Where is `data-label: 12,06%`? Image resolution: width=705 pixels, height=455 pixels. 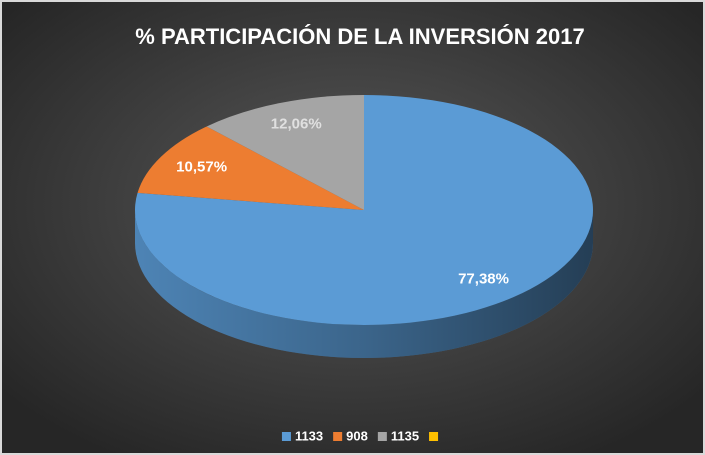
data-label: 12,06% is located at coordinates (296, 123).